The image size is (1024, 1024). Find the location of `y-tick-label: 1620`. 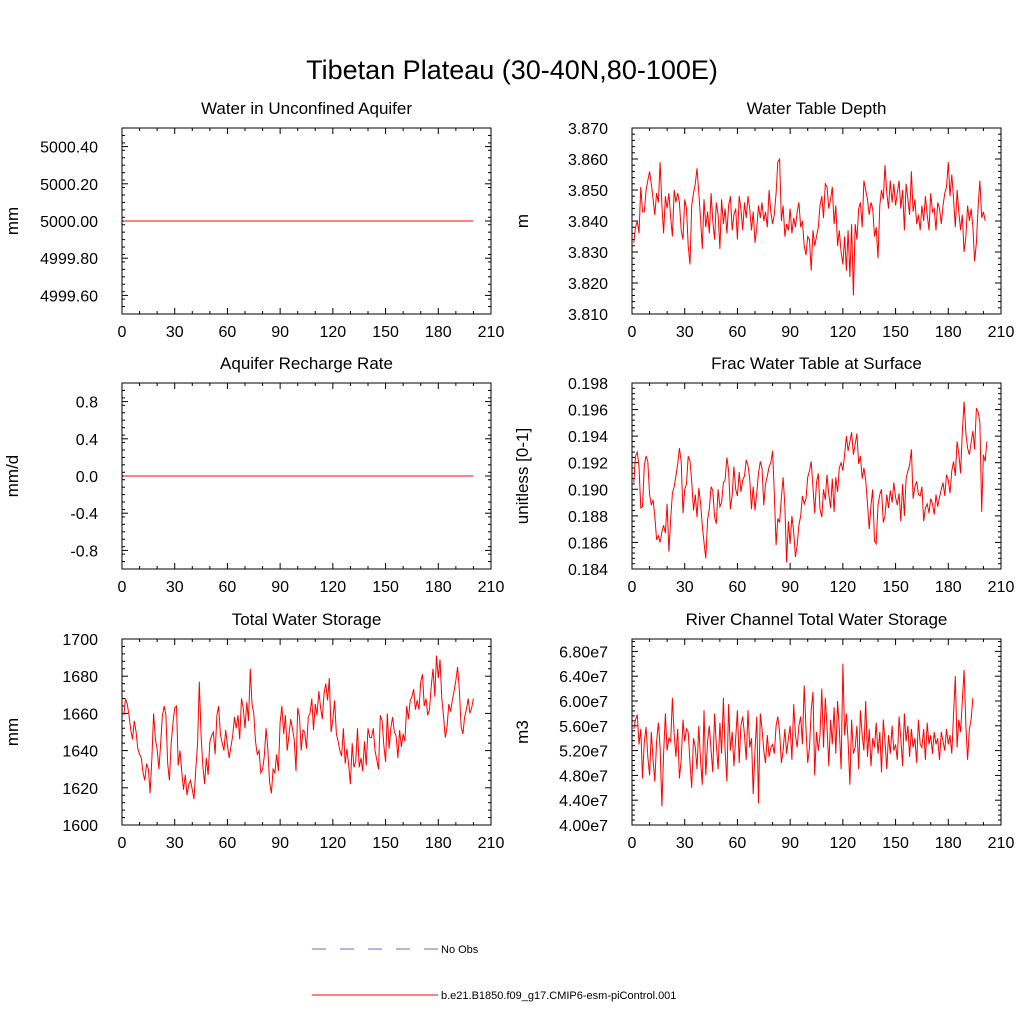

y-tick-label: 1620 is located at coordinates (80, 789).